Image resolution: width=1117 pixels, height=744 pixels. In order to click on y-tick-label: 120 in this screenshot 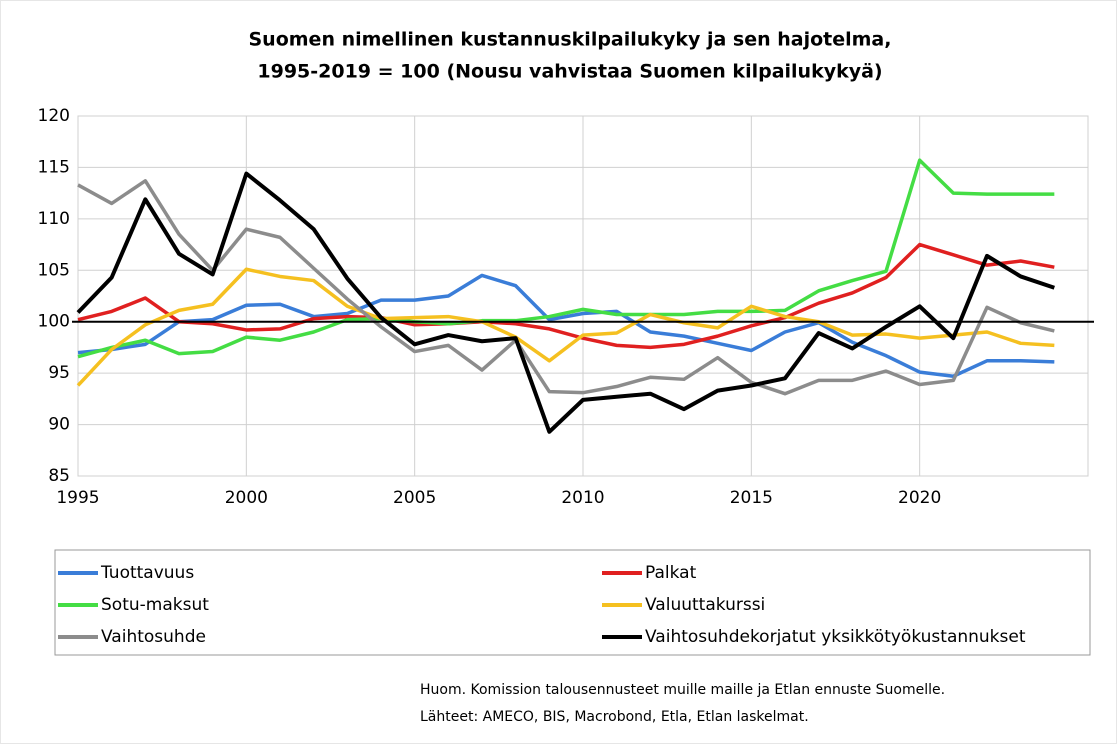, I will do `click(54, 116)`.